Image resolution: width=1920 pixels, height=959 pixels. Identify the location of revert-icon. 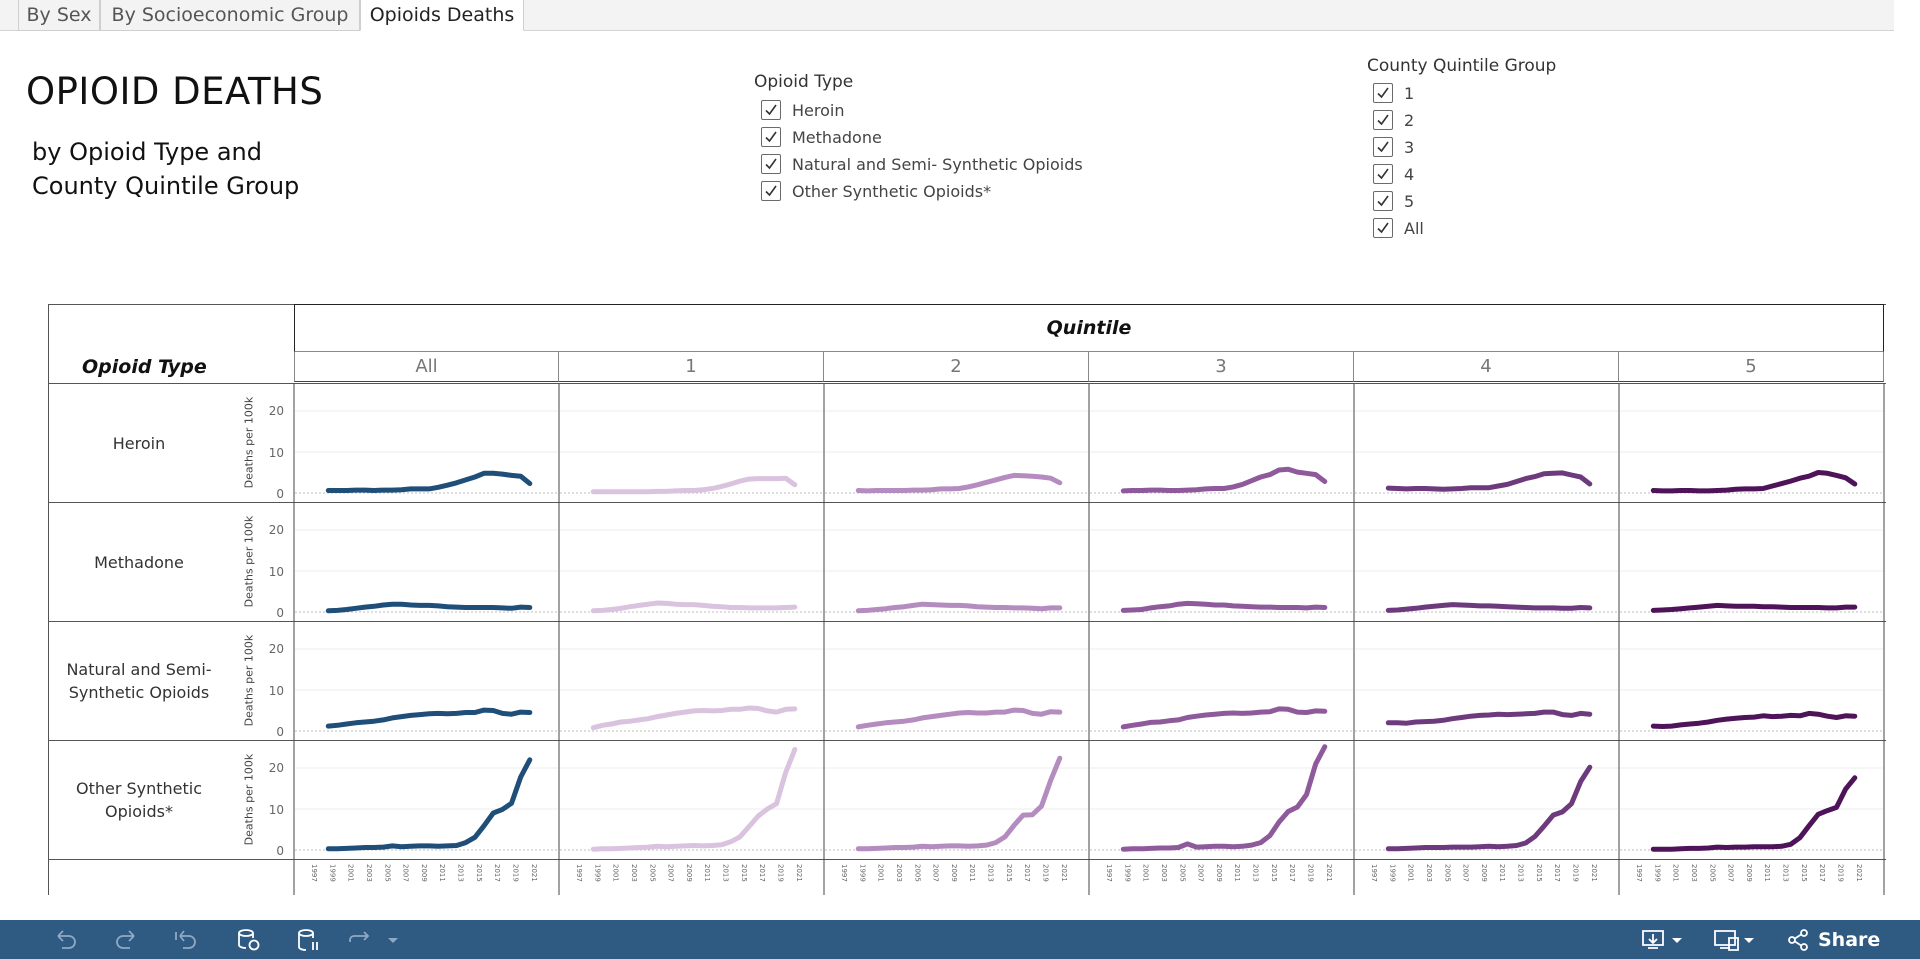
(186, 940).